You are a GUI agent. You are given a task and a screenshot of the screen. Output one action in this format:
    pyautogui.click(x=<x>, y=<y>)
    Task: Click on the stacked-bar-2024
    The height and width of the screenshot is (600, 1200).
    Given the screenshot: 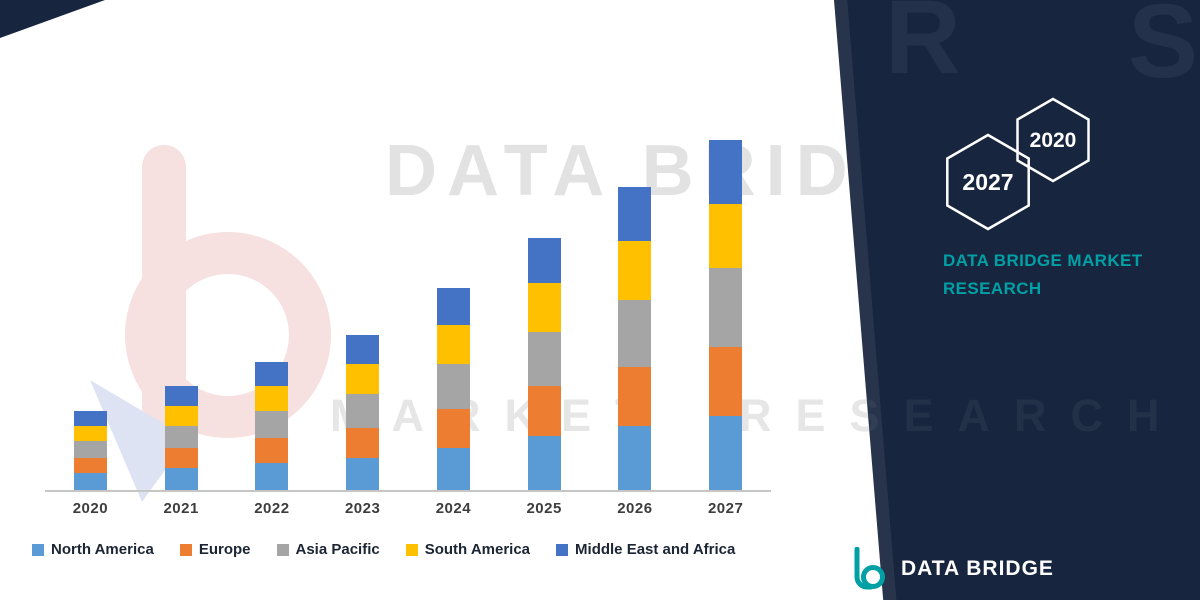 What is the action you would take?
    pyautogui.click(x=453, y=388)
    